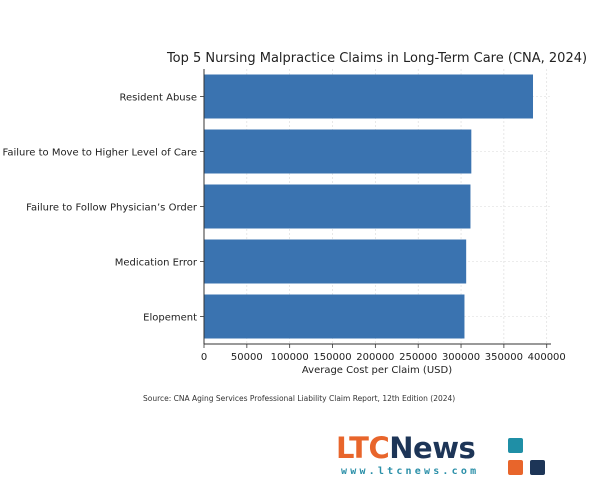 This screenshot has height=491, width=600. Describe the element at coordinates (461, 357) in the screenshot. I see `x-tick-label: 300000` at that location.